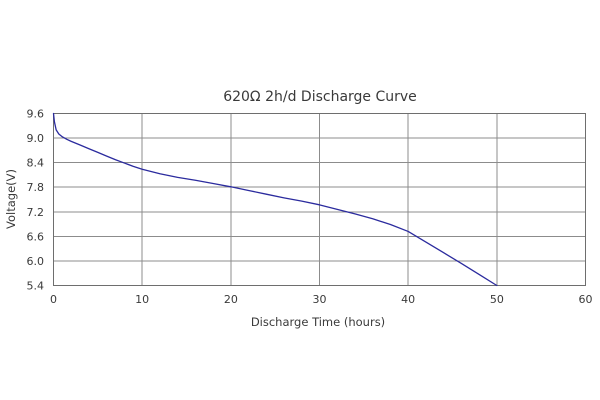 The height and width of the screenshot is (400, 600). Describe the element at coordinates (36, 163) in the screenshot. I see `y-tick-label: 8.4` at that location.